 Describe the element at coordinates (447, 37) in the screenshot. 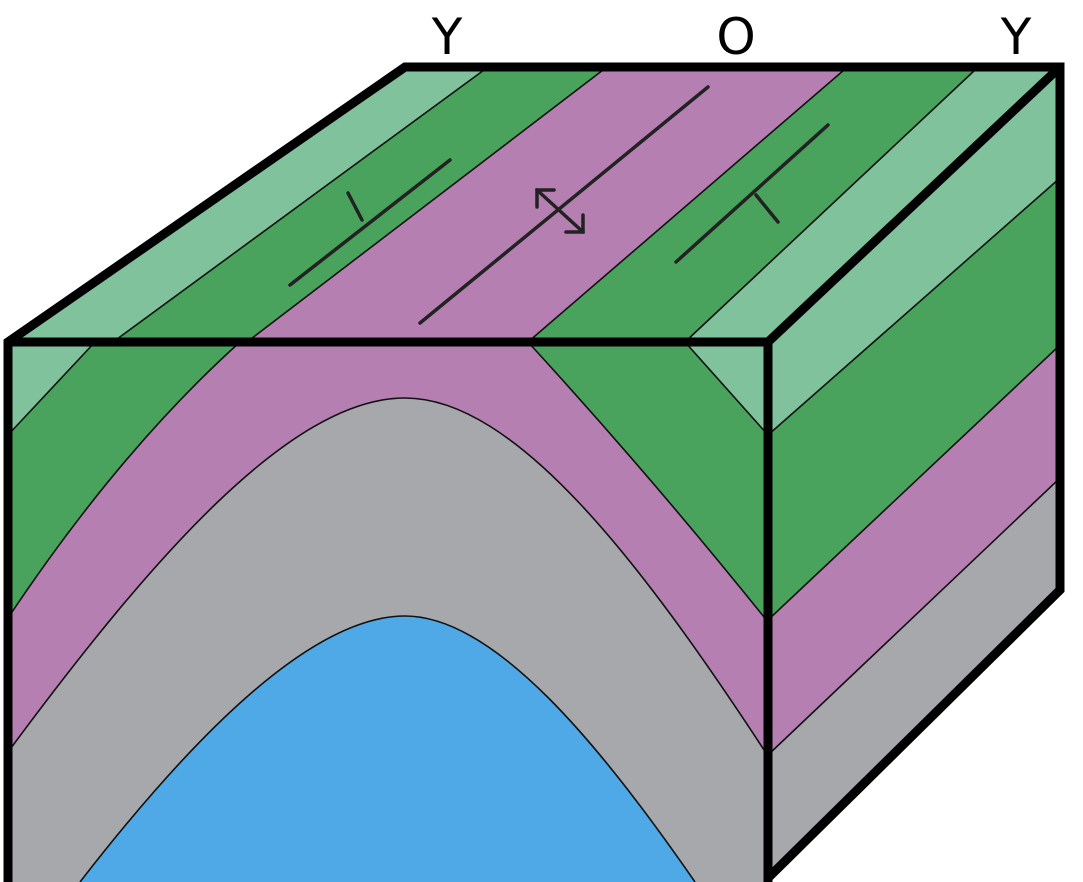

I see `label-young-left: Y` at that location.